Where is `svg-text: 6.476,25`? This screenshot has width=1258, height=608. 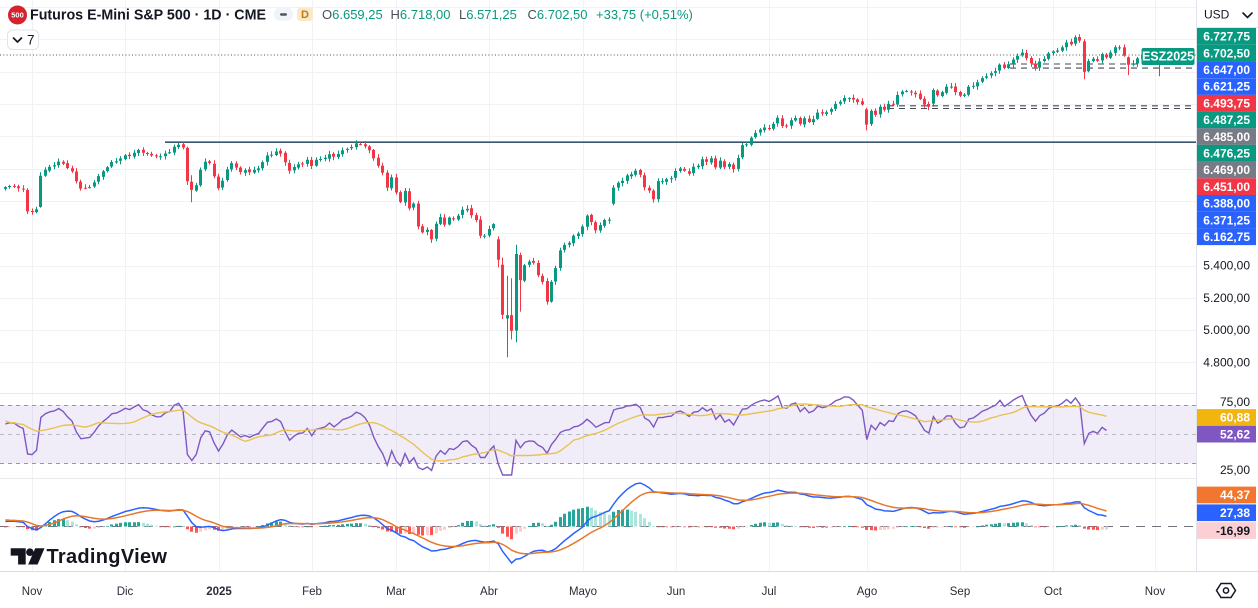
svg-text: 6.476,25 is located at coordinates (1226, 154).